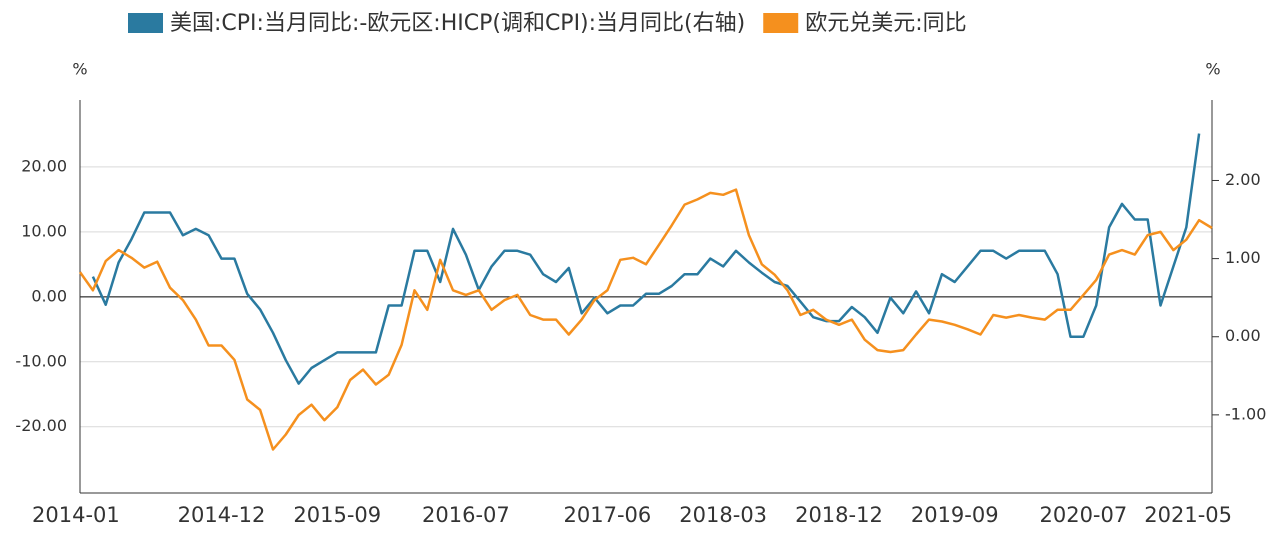  What do you see at coordinates (1083, 515) in the screenshot?
I see `x-tick-label: 2020-07` at bounding box center [1083, 515].